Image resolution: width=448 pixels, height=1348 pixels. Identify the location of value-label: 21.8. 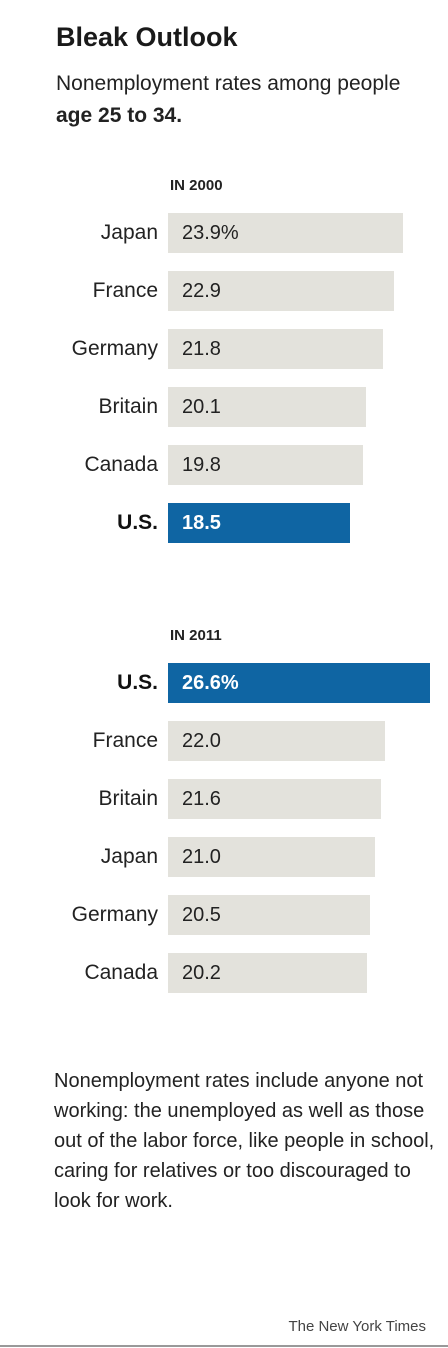
(201, 349).